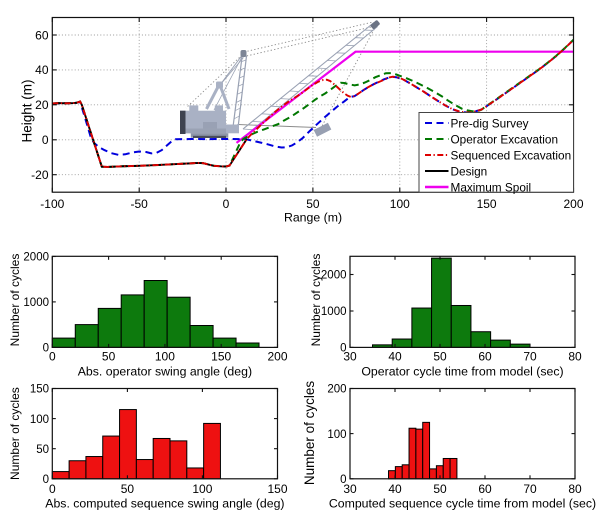  What do you see at coordinates (40, 175) in the screenshot?
I see `svg-text: -20` at bounding box center [40, 175].